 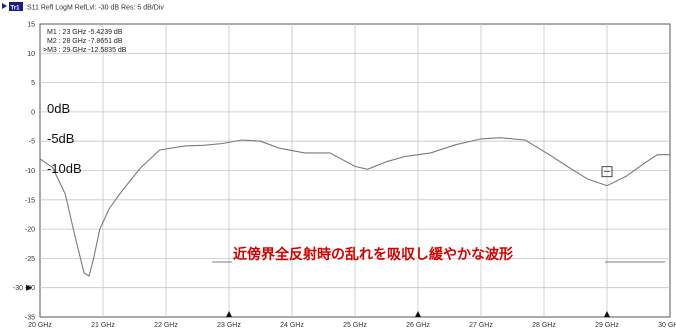 I want to click on x-tick-label: 23 GHz, so click(x=229, y=325).